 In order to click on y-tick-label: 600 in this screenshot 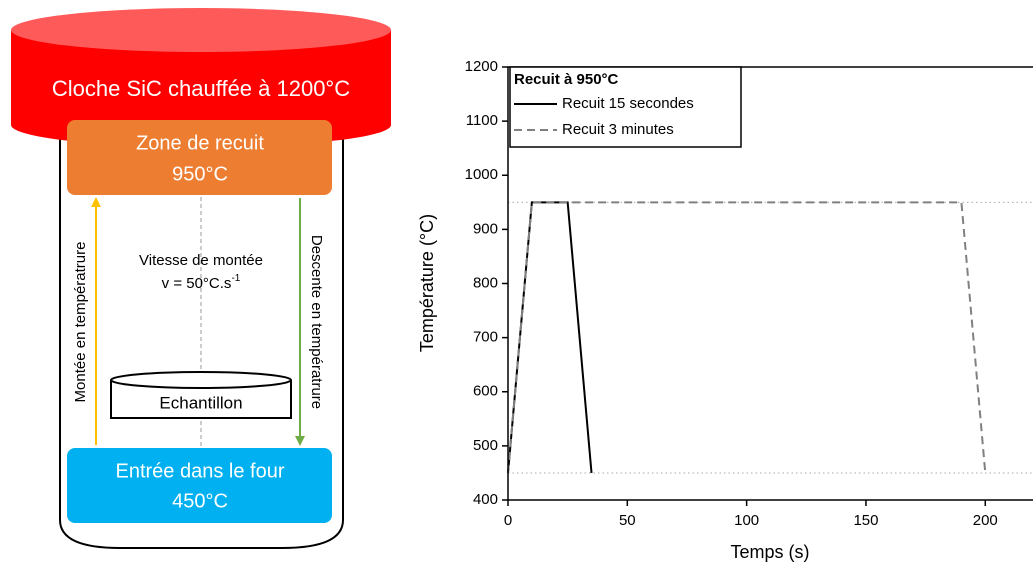, I will do `click(485, 391)`.